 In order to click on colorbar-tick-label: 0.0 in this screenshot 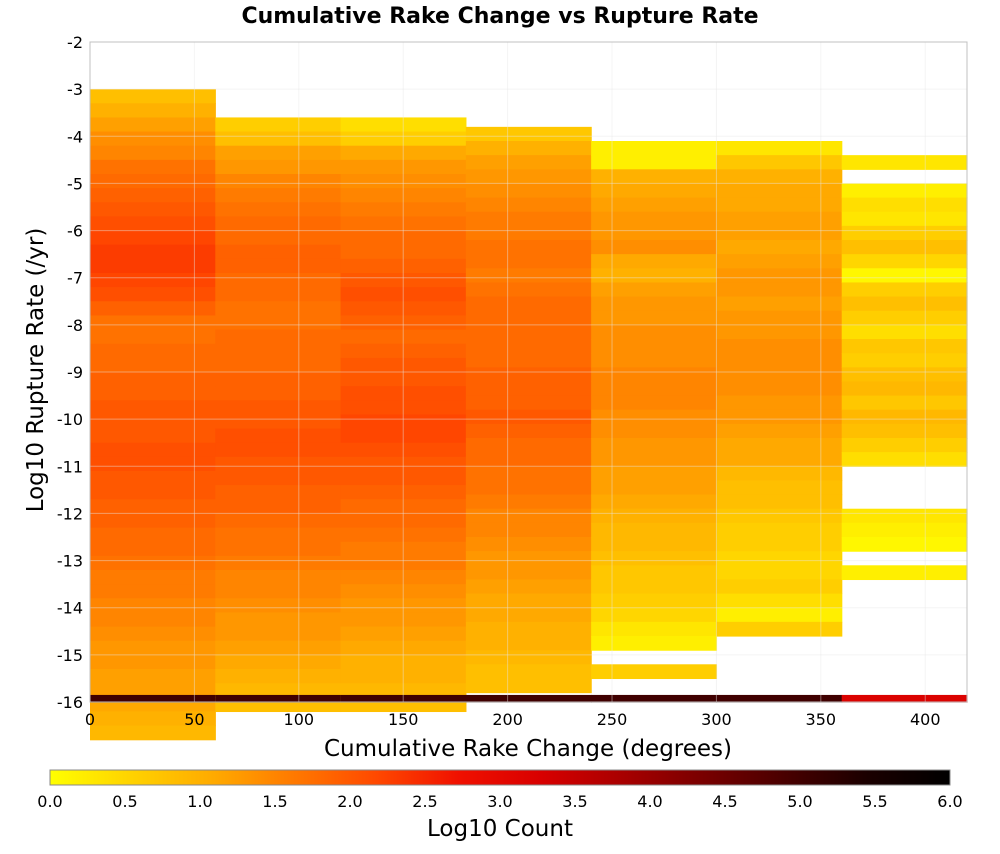, I will do `click(49, 801)`.